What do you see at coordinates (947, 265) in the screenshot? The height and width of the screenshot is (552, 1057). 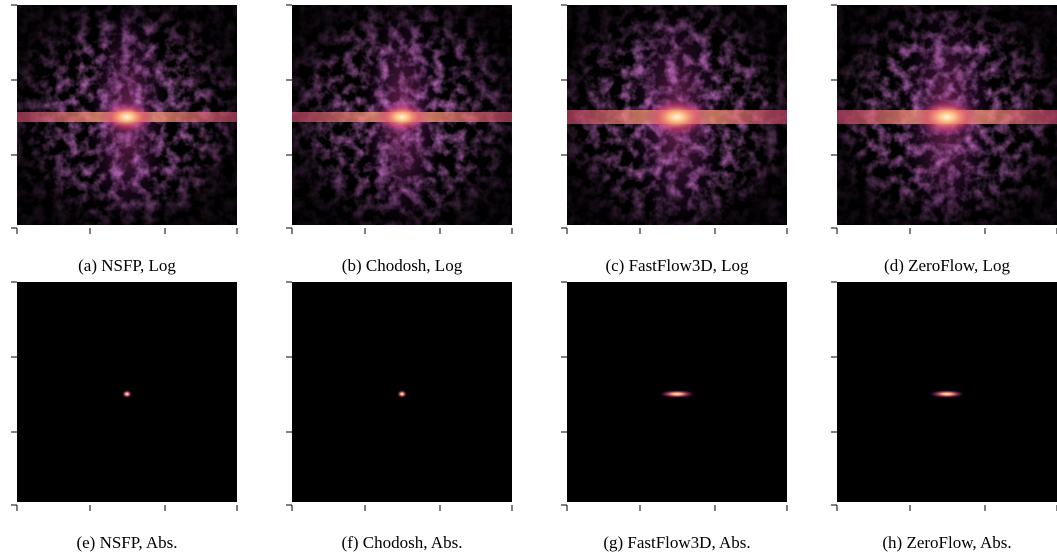 I see `caption: (d) ZeroFlow, Log` at bounding box center [947, 265].